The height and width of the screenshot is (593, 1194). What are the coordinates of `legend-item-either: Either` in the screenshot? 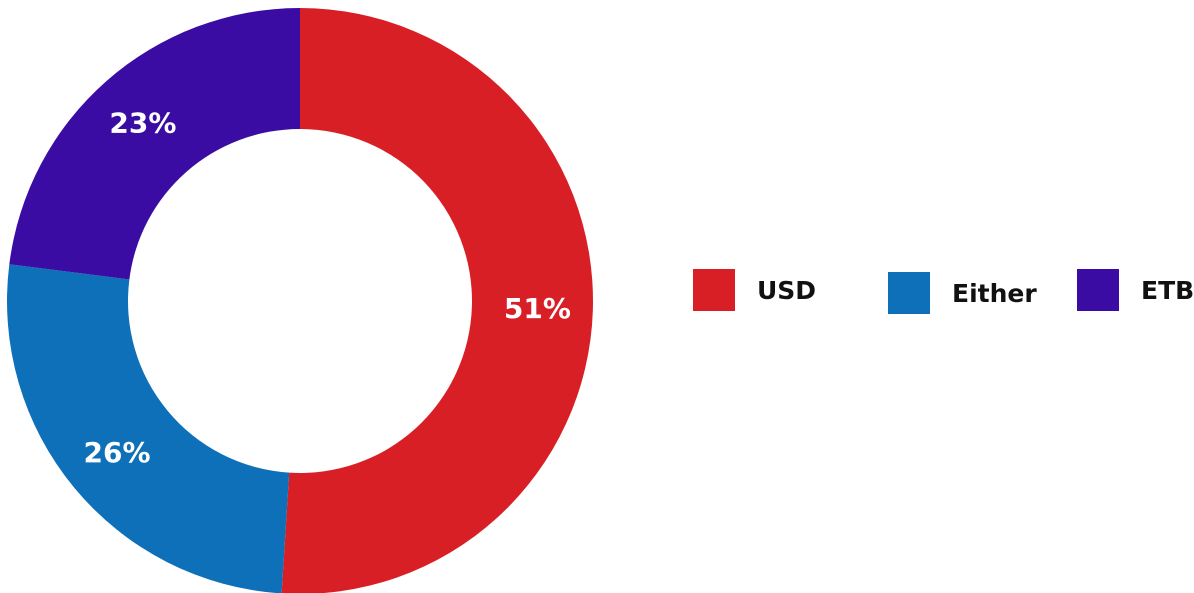 It's located at (962, 293).